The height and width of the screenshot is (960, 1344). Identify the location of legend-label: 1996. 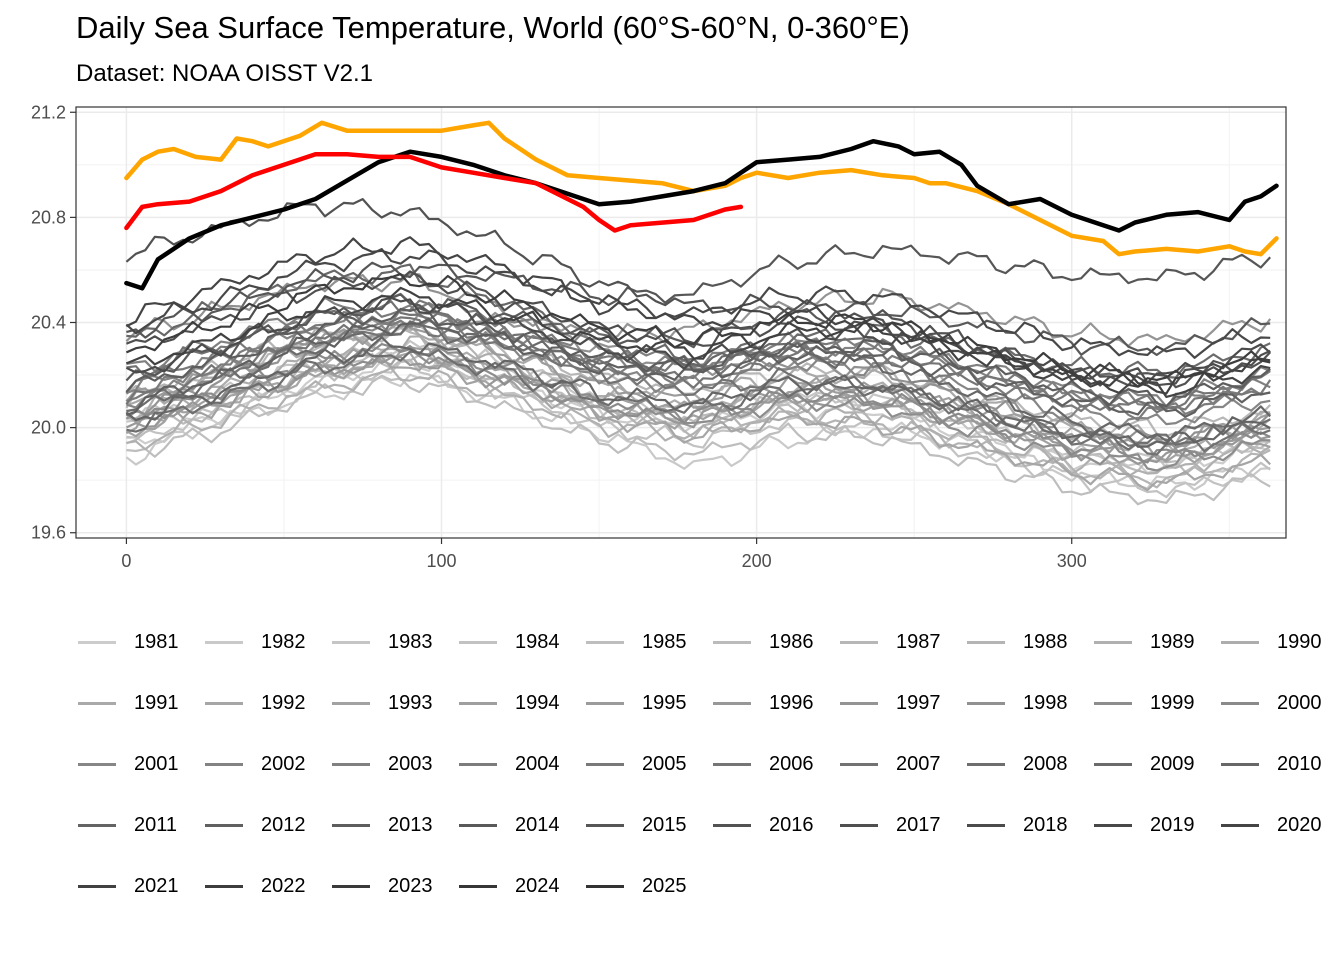
(791, 703).